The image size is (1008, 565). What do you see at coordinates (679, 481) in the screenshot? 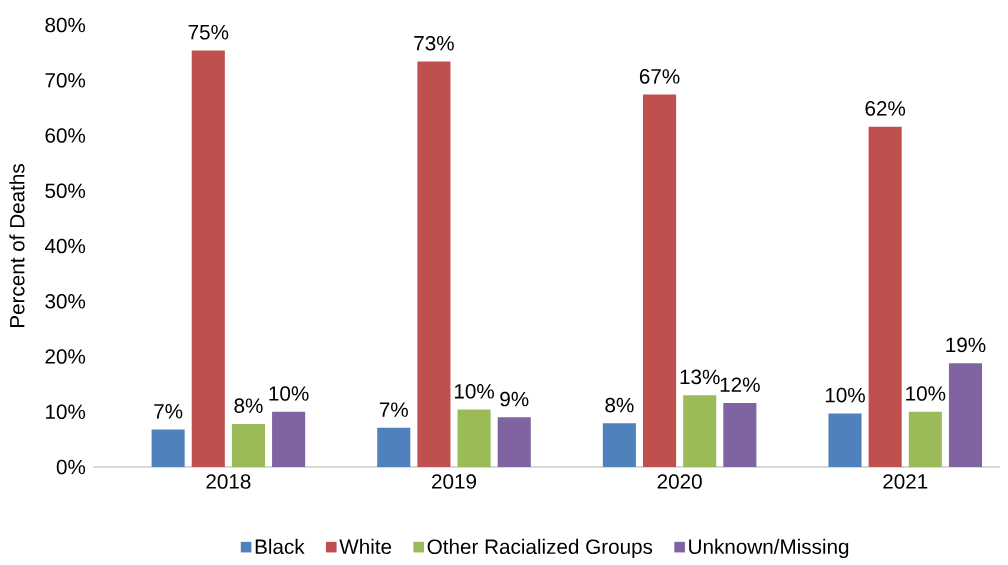
I see `x-tick-label: 2020` at bounding box center [679, 481].